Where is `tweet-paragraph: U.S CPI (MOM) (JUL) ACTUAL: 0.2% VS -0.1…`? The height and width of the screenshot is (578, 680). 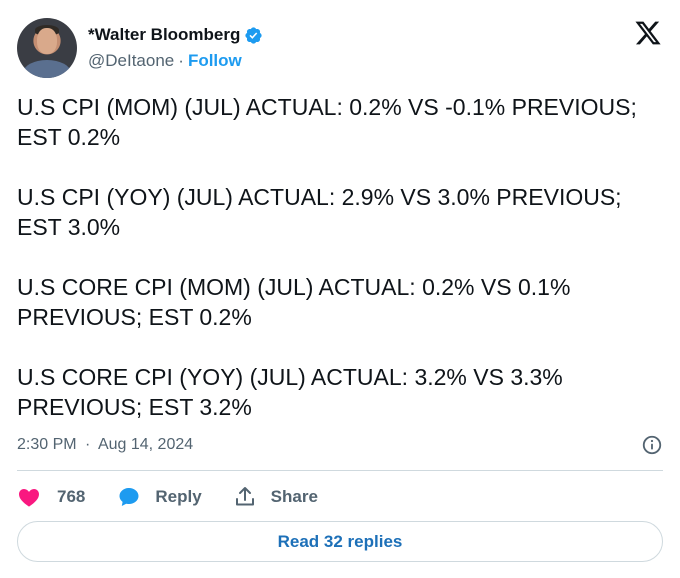 tweet-paragraph: U.S CPI (MOM) (JUL) ACTUAL: 0.2% VS -0.1… is located at coordinates (327, 122).